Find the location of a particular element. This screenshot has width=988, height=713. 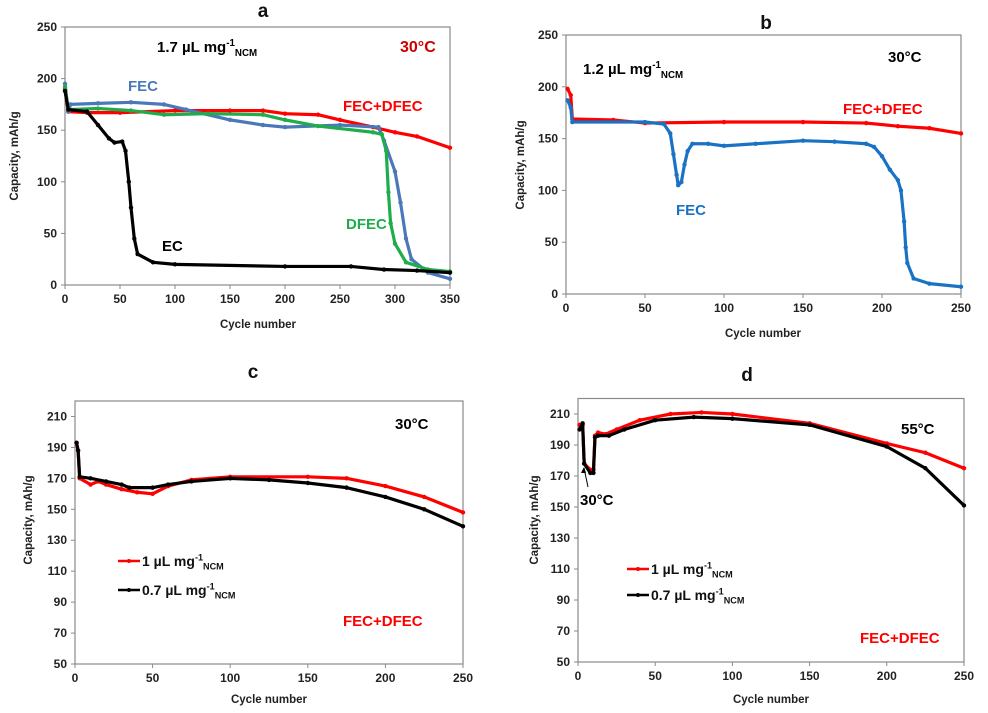

series-1: 0.7 µL mg-1NCM is located at coordinates (270, 520).